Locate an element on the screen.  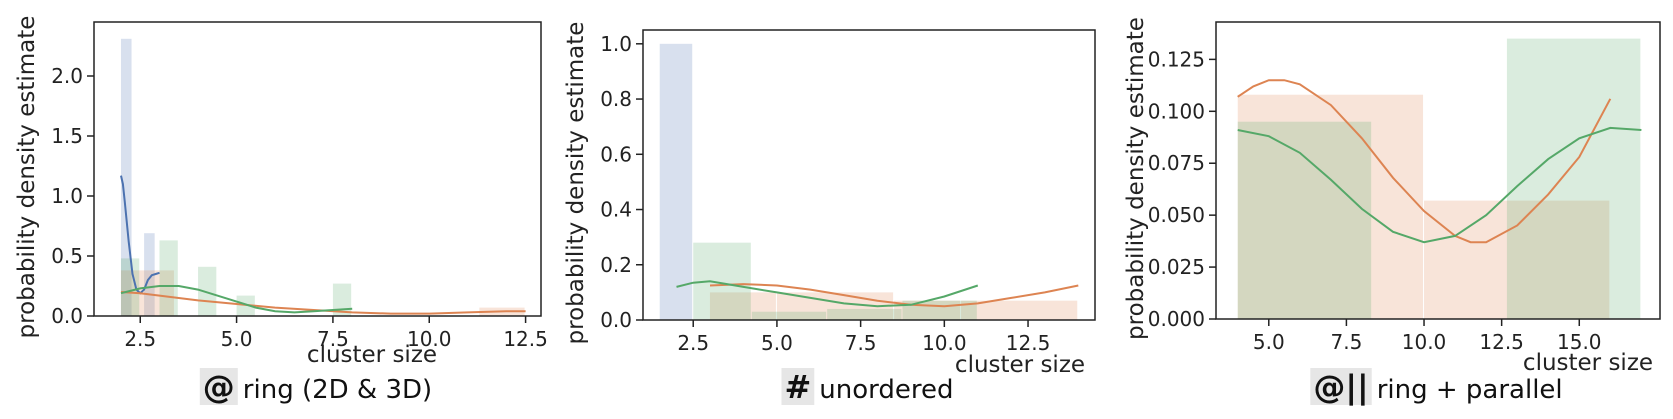
caption-text: ring + parallel is located at coordinates (1470, 390).